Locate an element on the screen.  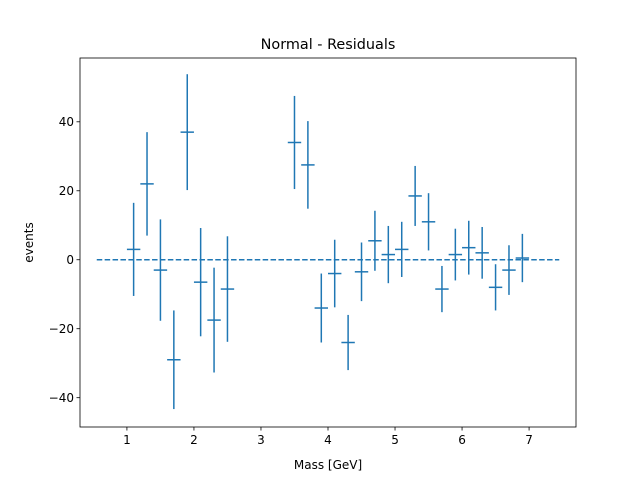
x-tick-label: 1 is located at coordinates (127, 440).